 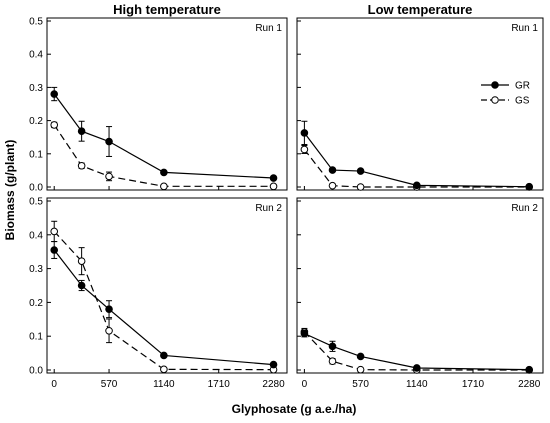 I want to click on y-axis-label: Biomass (g/plant), so click(x=10, y=190).